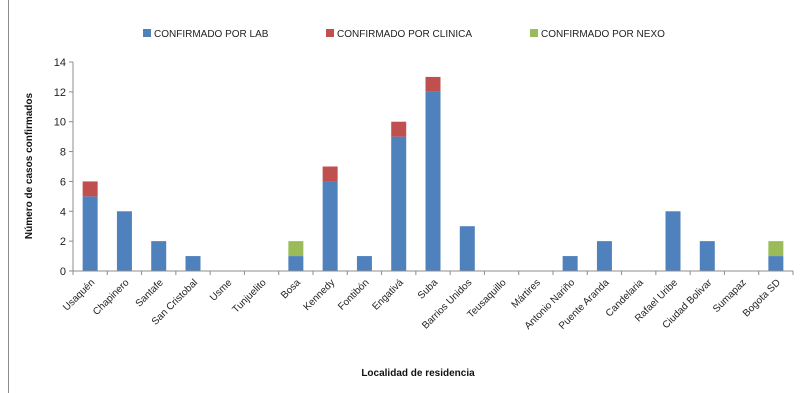 The image size is (801, 393). I want to click on x-tick-label: Santafe, so click(150, 293).